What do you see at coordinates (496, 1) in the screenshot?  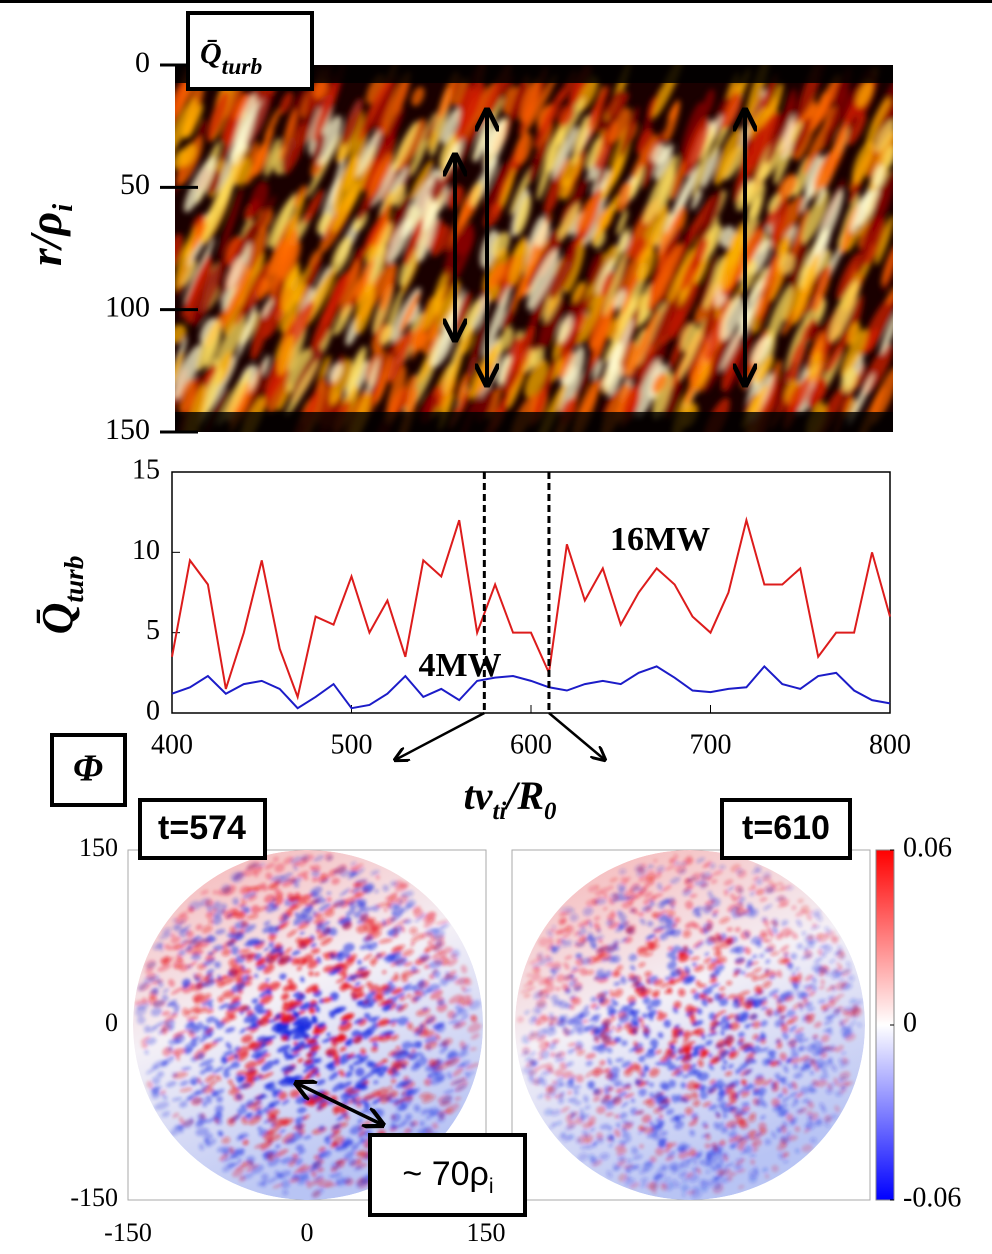 I see `top-border` at bounding box center [496, 1].